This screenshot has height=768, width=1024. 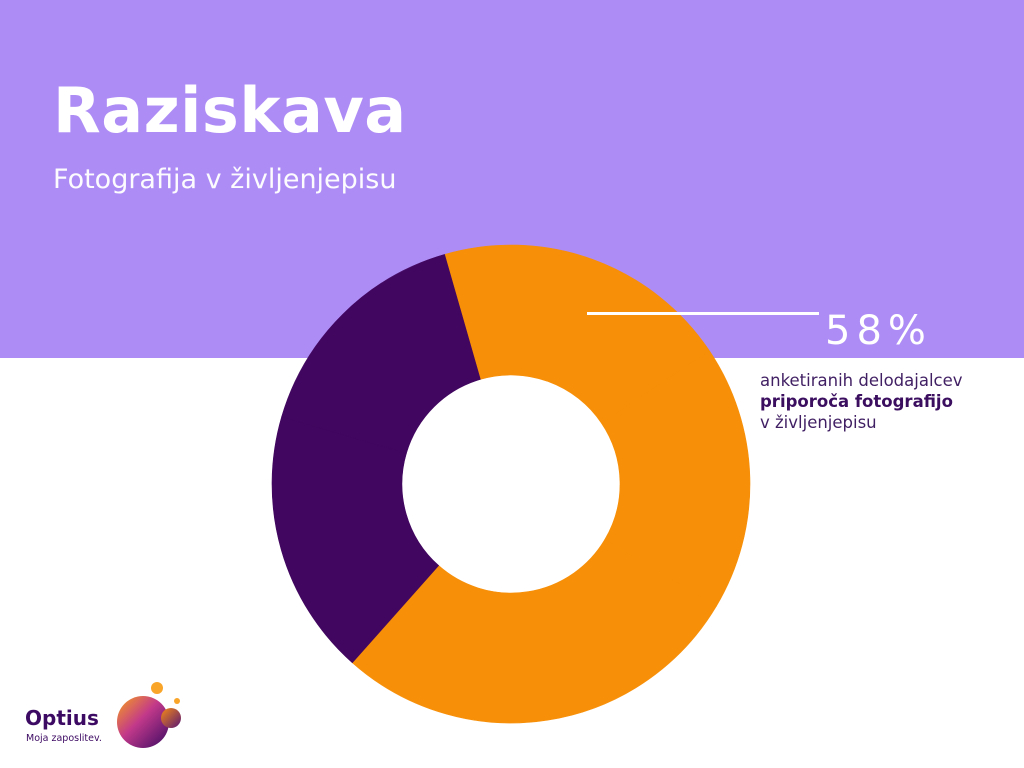 What do you see at coordinates (861, 380) in the screenshot?
I see `callout-line-1: anketiranih delodajalcev` at bounding box center [861, 380].